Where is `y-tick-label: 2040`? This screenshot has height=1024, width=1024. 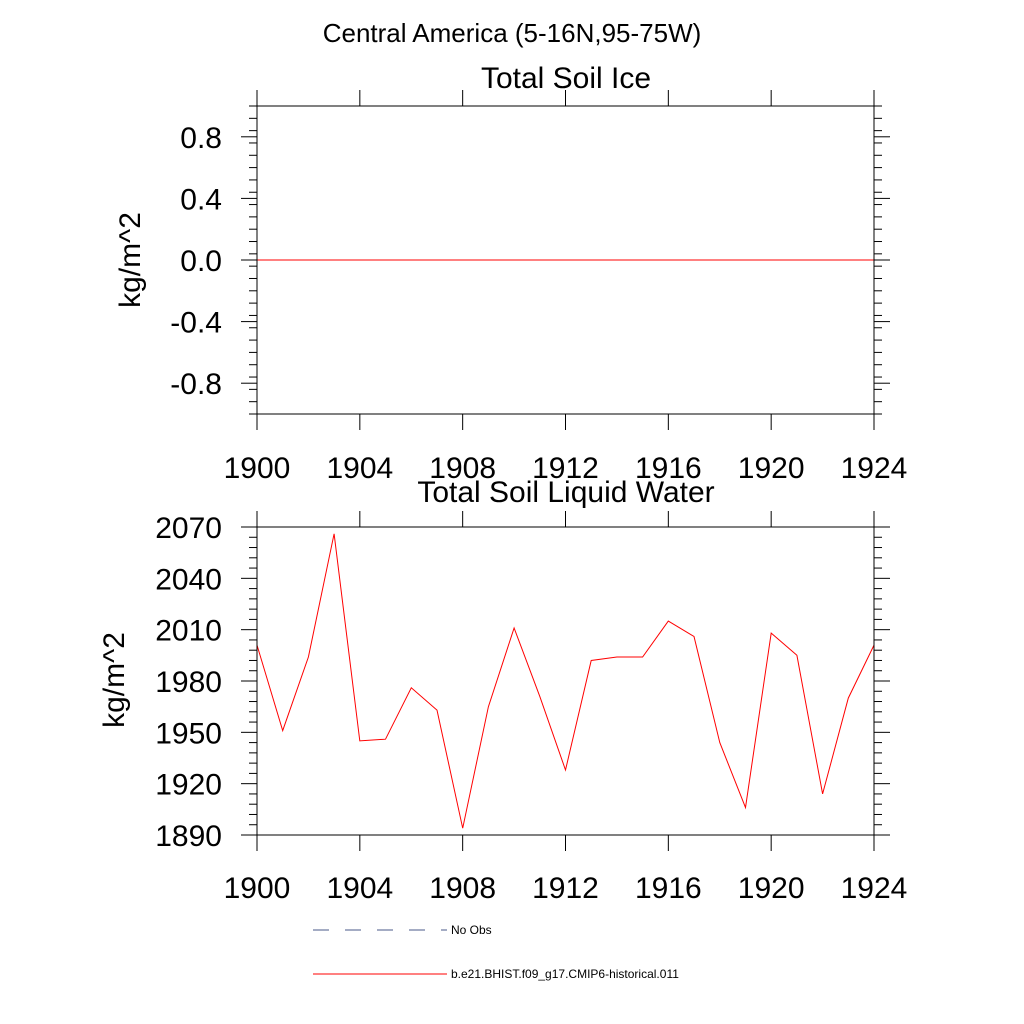 y-tick-label: 2040 is located at coordinates (188, 579).